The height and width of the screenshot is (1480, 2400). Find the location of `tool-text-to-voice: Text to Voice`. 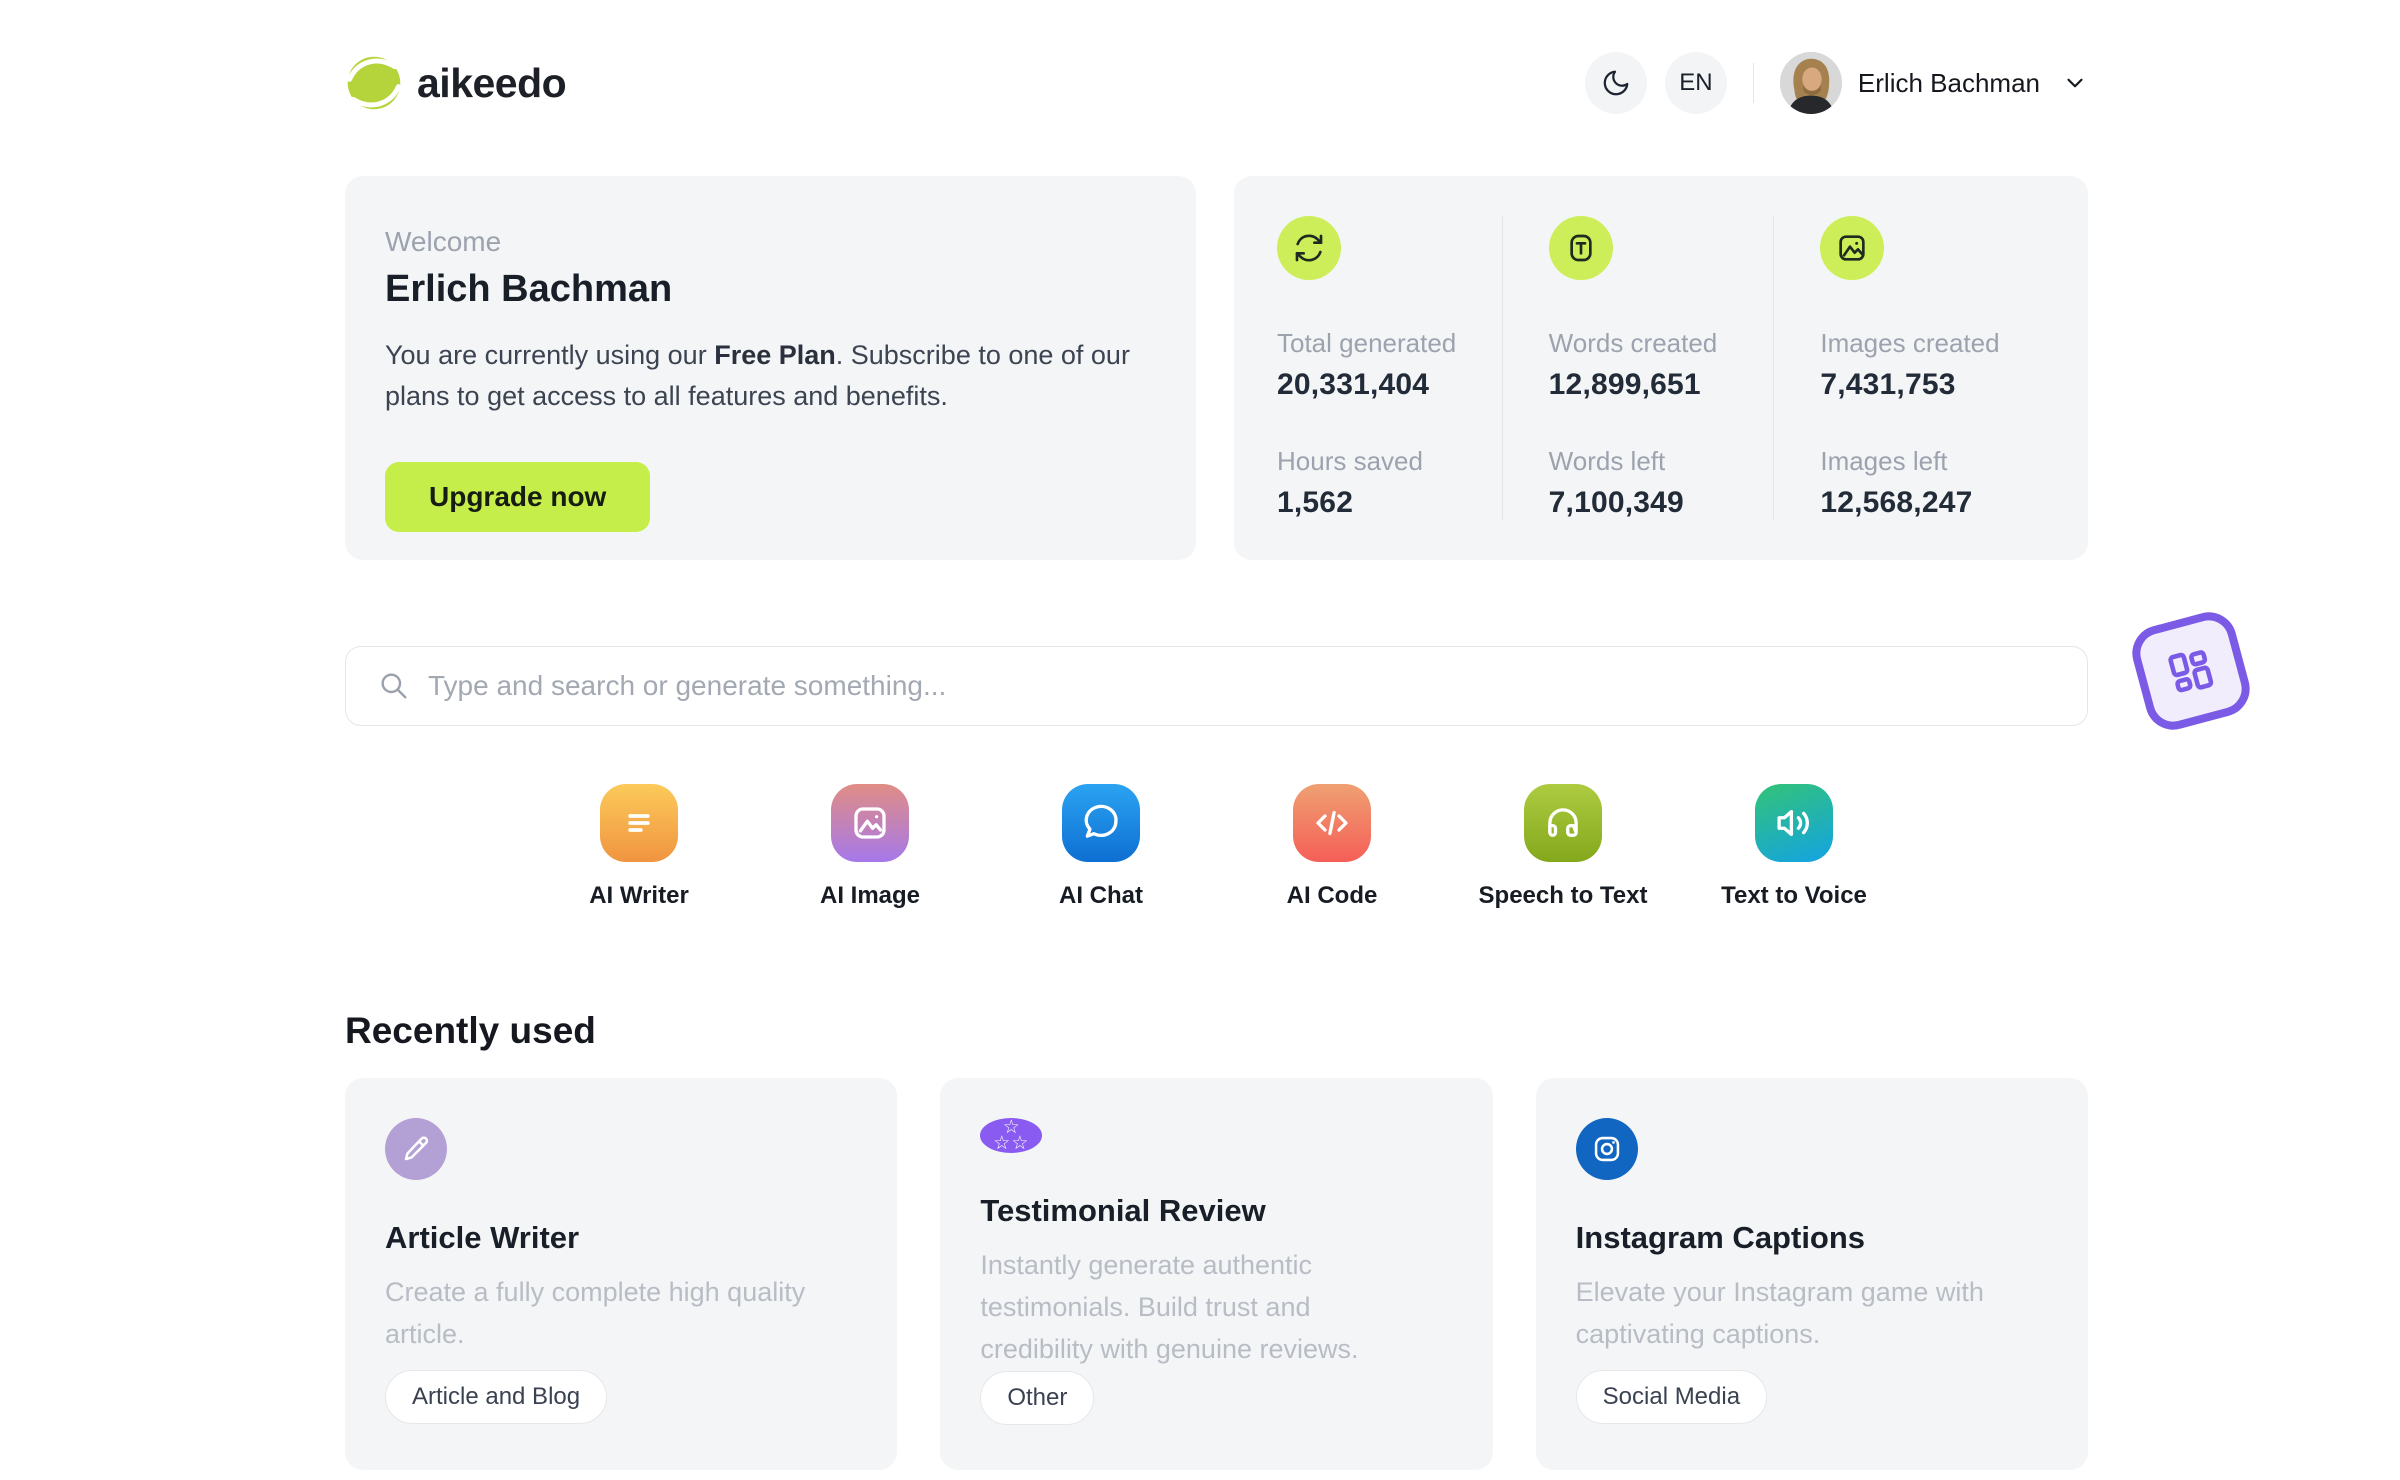

tool-text-to-voice: Text to Voice is located at coordinates (1794, 847).